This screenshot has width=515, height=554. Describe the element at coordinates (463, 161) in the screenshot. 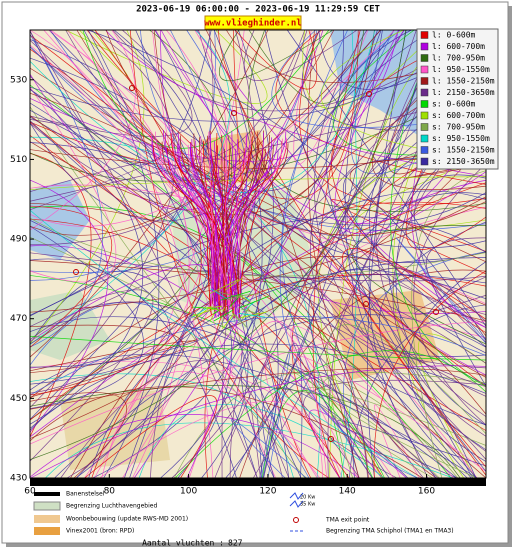

I see `legend-label: s: 2150-3650m` at that location.